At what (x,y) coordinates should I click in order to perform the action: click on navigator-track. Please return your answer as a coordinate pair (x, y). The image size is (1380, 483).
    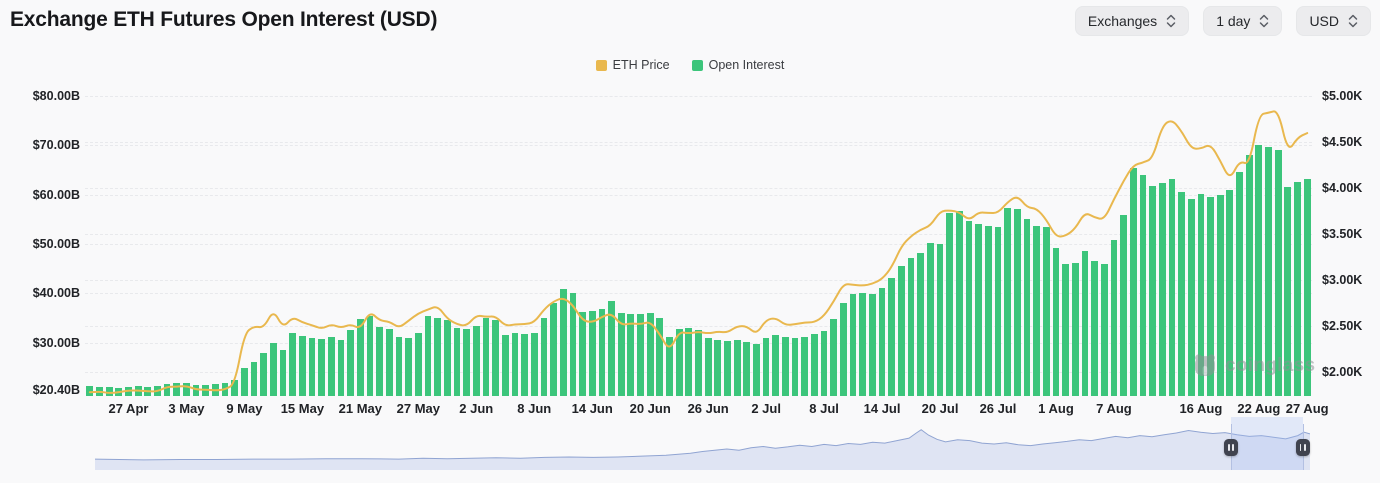
    Looking at the image, I should click on (702, 443).